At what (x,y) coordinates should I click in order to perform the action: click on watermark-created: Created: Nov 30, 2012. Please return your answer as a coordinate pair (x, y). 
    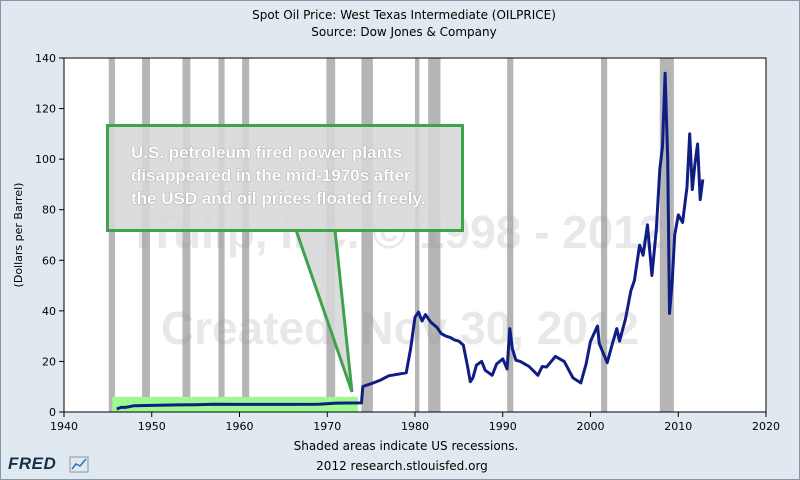
    Looking at the image, I should click on (400, 328).